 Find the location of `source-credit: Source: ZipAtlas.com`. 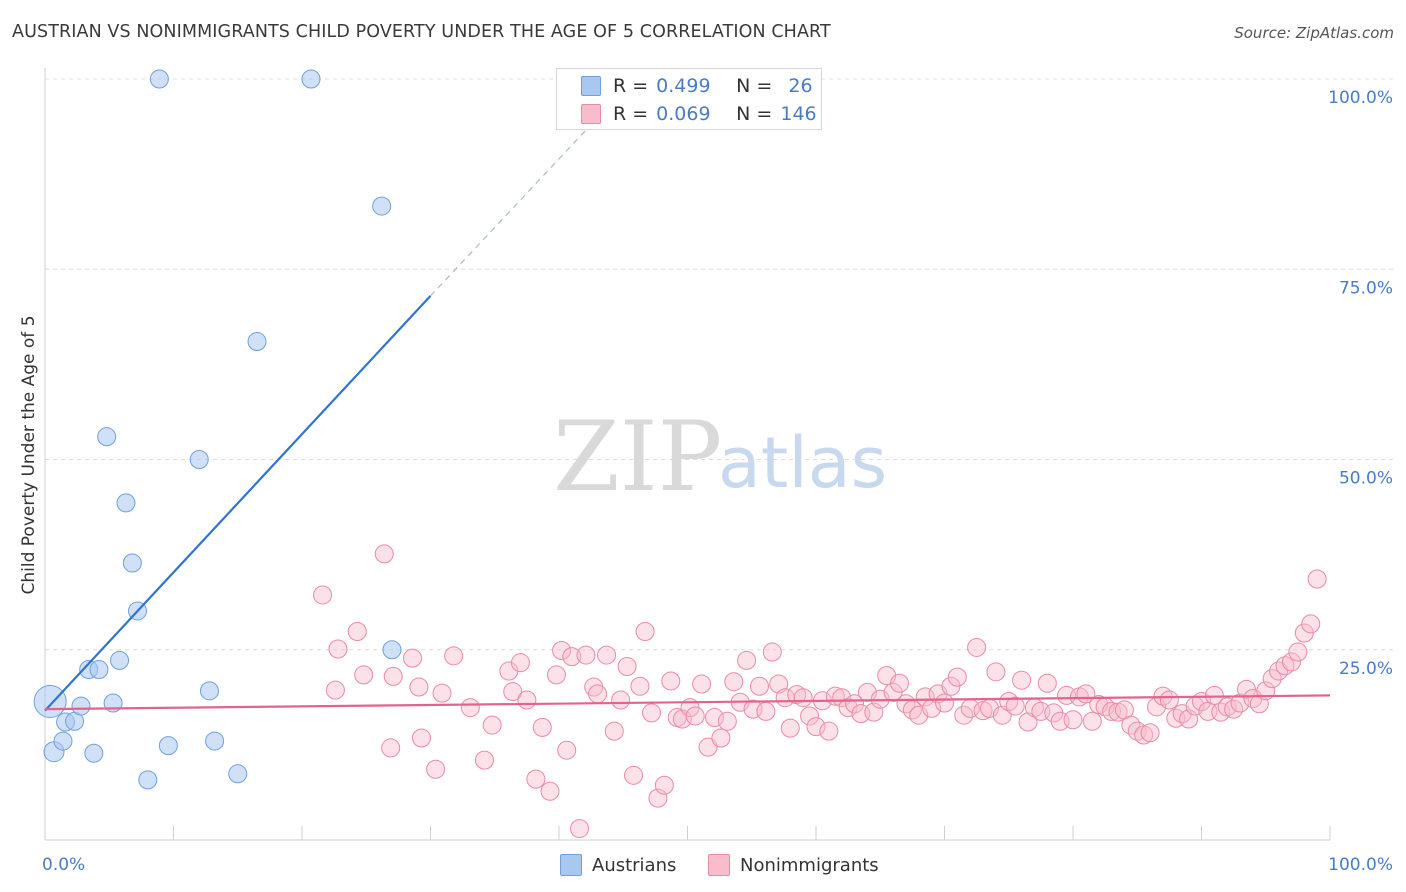

source-credit: Source: ZipAtlas.com is located at coordinates (1314, 33).